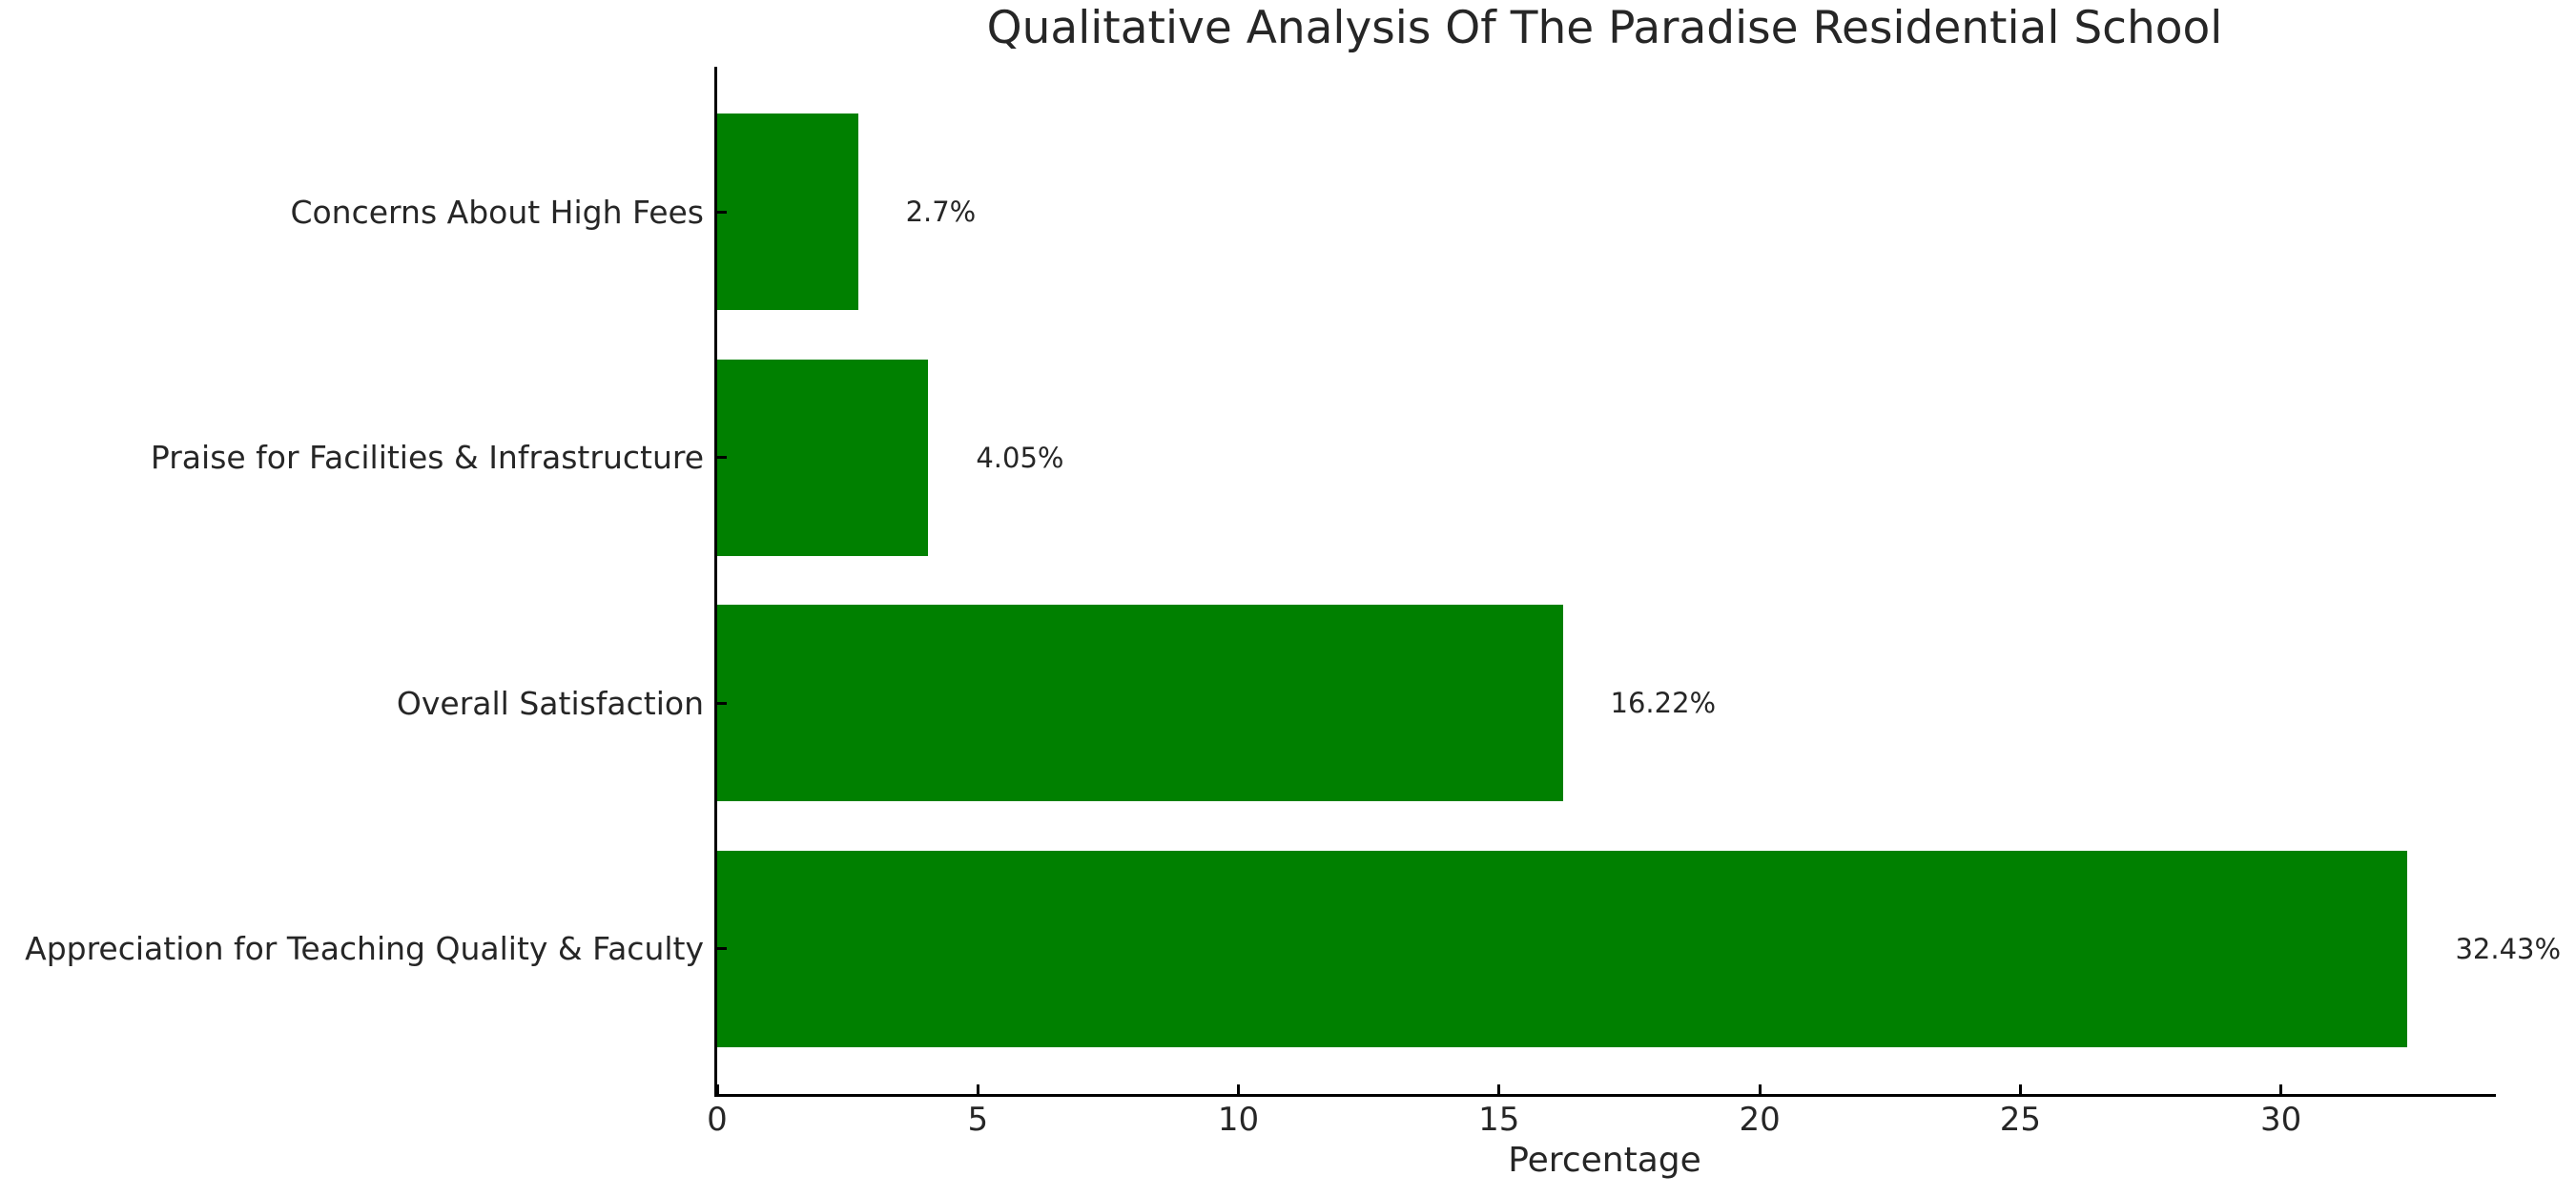 Image resolution: width=2576 pixels, height=1197 pixels. What do you see at coordinates (497, 212) in the screenshot?
I see `category-label-1: Concerns About High Fees` at bounding box center [497, 212].